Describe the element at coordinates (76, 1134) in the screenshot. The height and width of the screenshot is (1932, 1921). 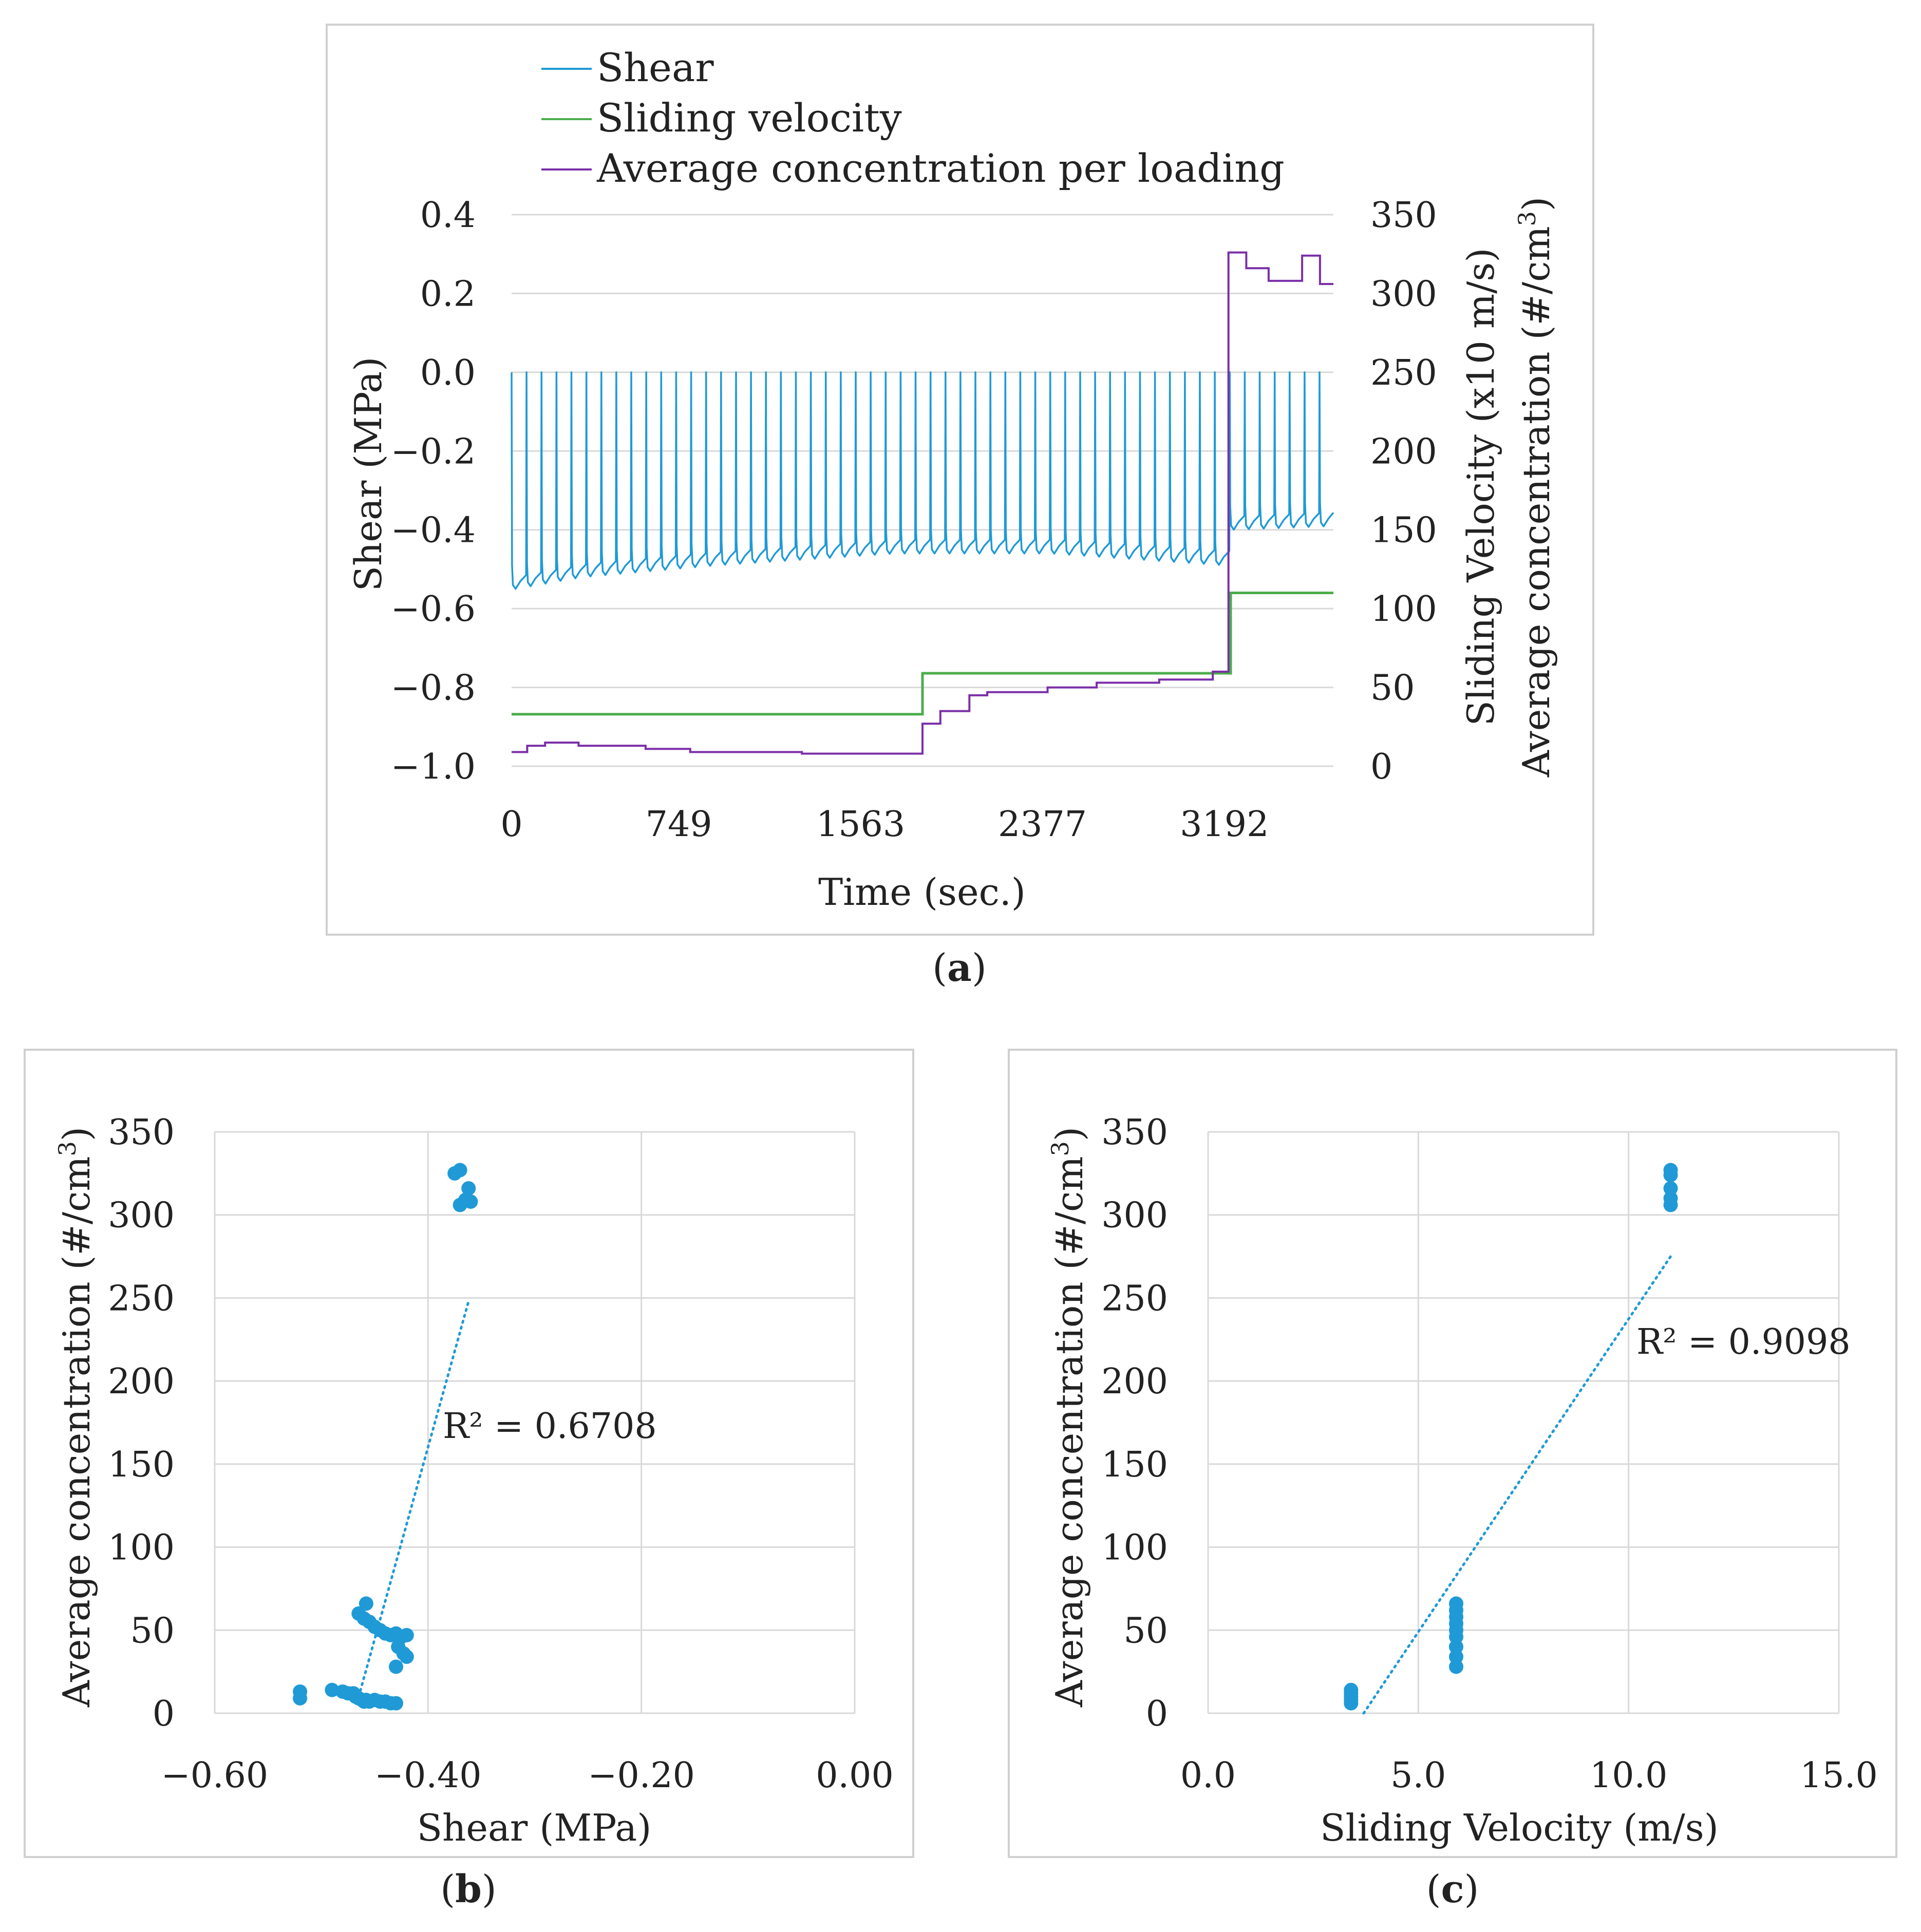
I see `panel-b-y-axis-title-end: )` at that location.